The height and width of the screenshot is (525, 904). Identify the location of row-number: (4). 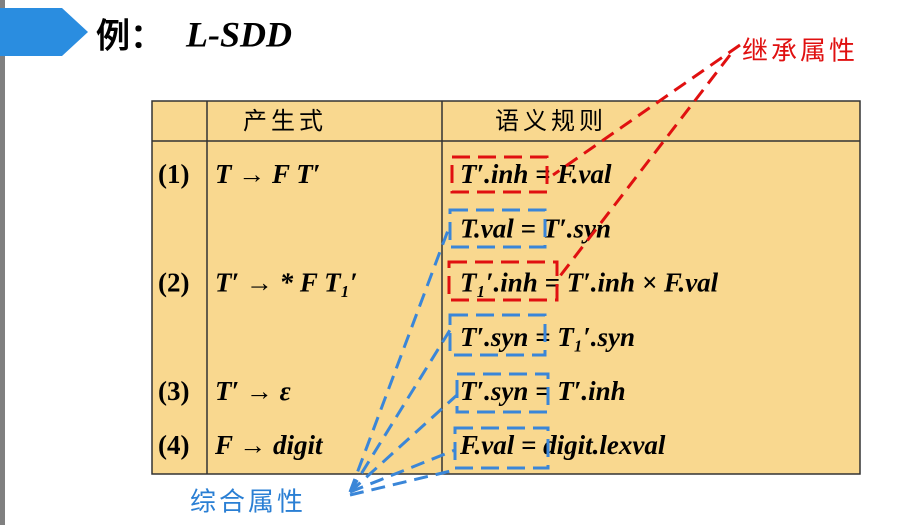
(173, 445).